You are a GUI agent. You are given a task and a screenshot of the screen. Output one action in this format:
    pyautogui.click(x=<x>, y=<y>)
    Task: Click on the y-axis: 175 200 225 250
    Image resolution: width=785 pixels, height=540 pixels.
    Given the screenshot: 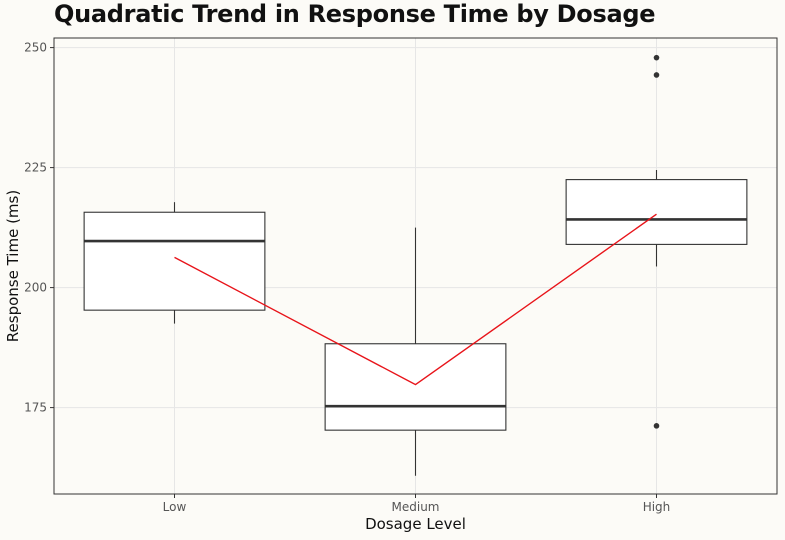 What is the action you would take?
    pyautogui.click(x=39, y=228)
    